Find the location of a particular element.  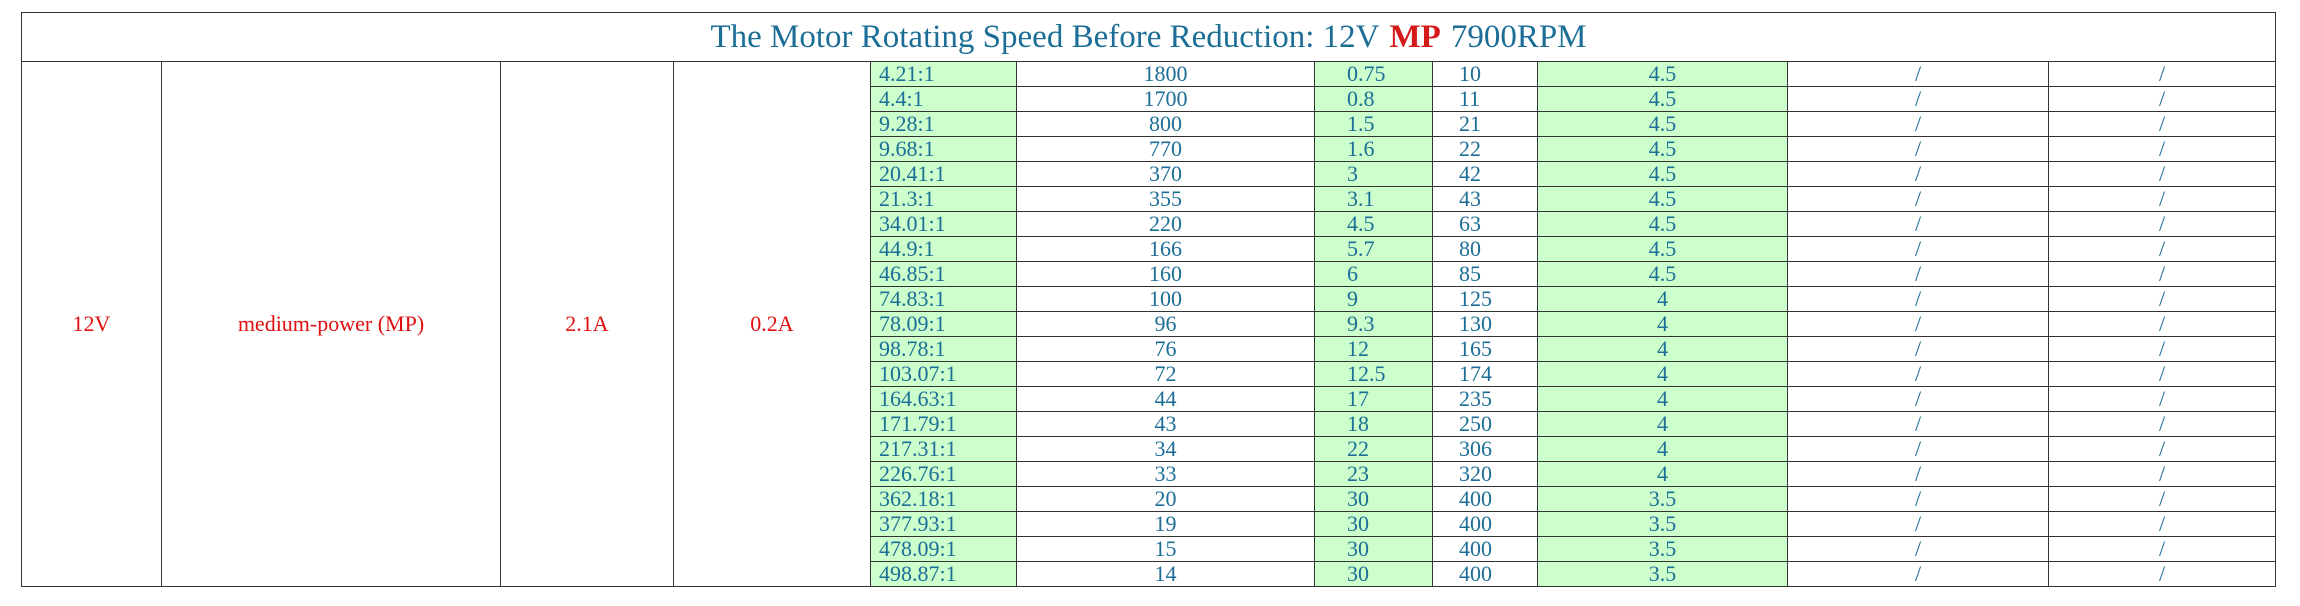

table-cell: 6 is located at coordinates (1373, 274).